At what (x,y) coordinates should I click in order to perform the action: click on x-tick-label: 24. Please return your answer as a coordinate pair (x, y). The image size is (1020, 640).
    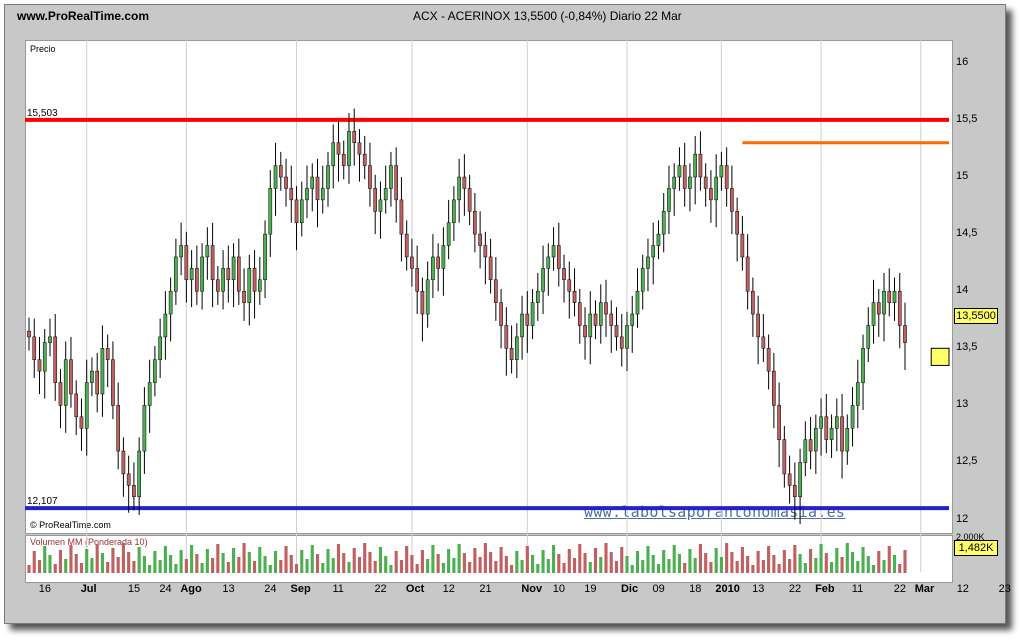
    Looking at the image, I should click on (165, 589).